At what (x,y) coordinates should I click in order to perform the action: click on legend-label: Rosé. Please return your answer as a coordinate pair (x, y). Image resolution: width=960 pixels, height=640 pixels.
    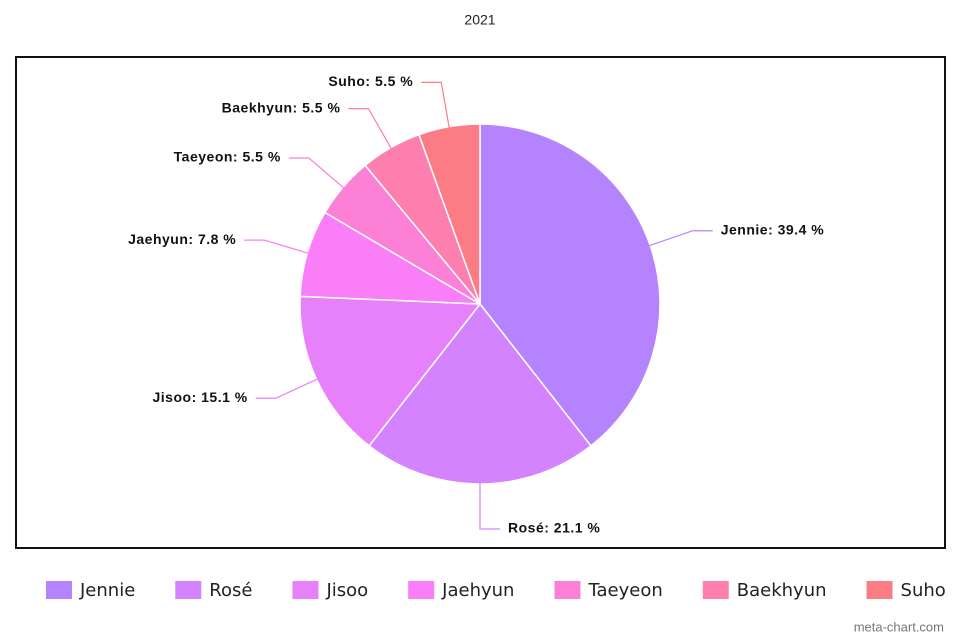
    Looking at the image, I should click on (230, 590).